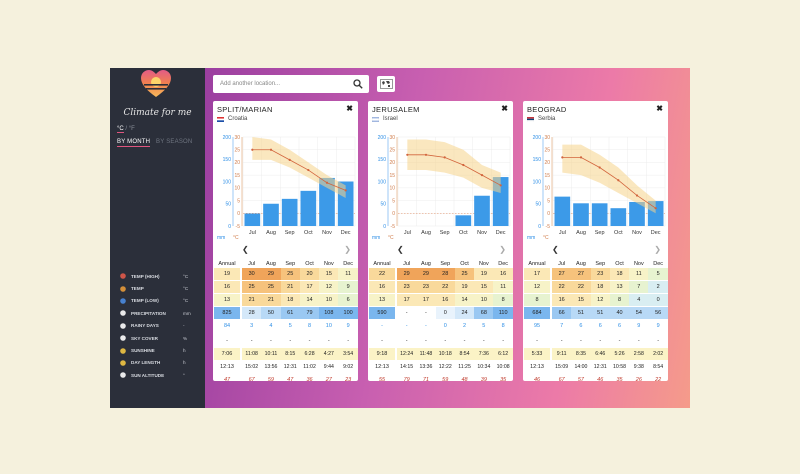 The width and height of the screenshot is (800, 474). What do you see at coordinates (537, 354) in the screenshot?
I see `annual-cell: 5:33` at bounding box center [537, 354].